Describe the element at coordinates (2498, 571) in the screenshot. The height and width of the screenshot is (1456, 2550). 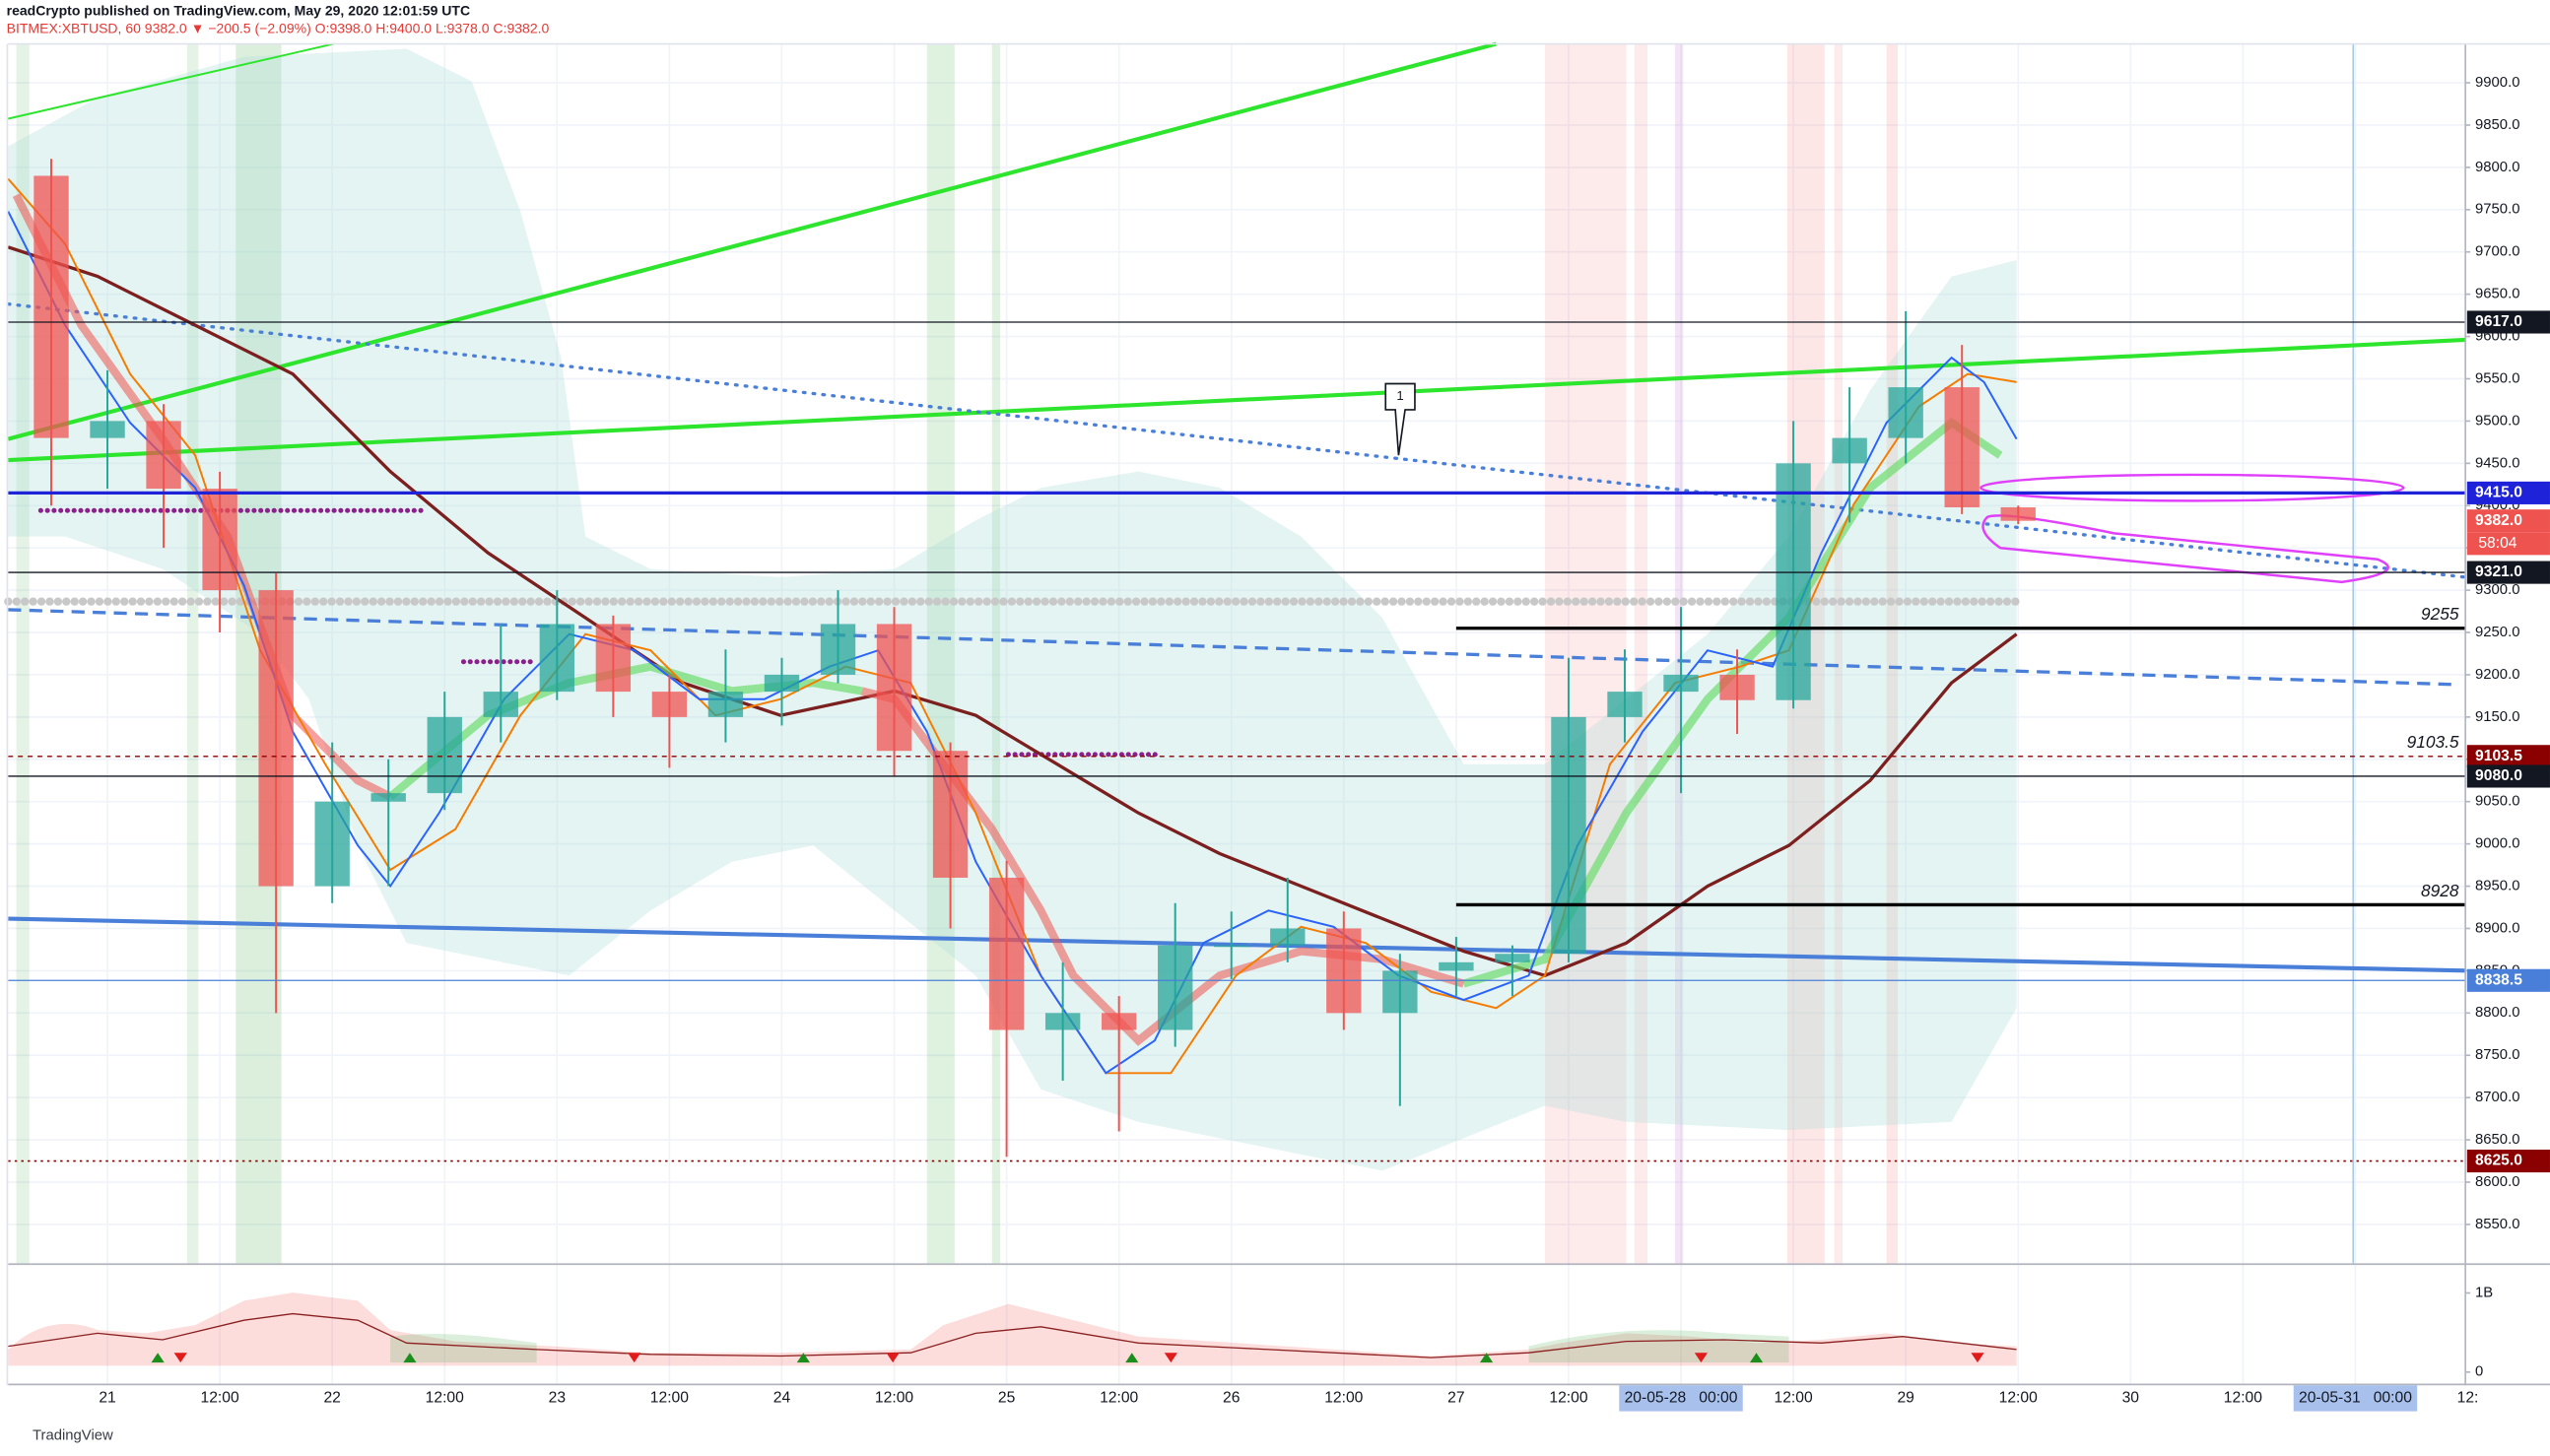
I see `price-label: 9321.0` at that location.